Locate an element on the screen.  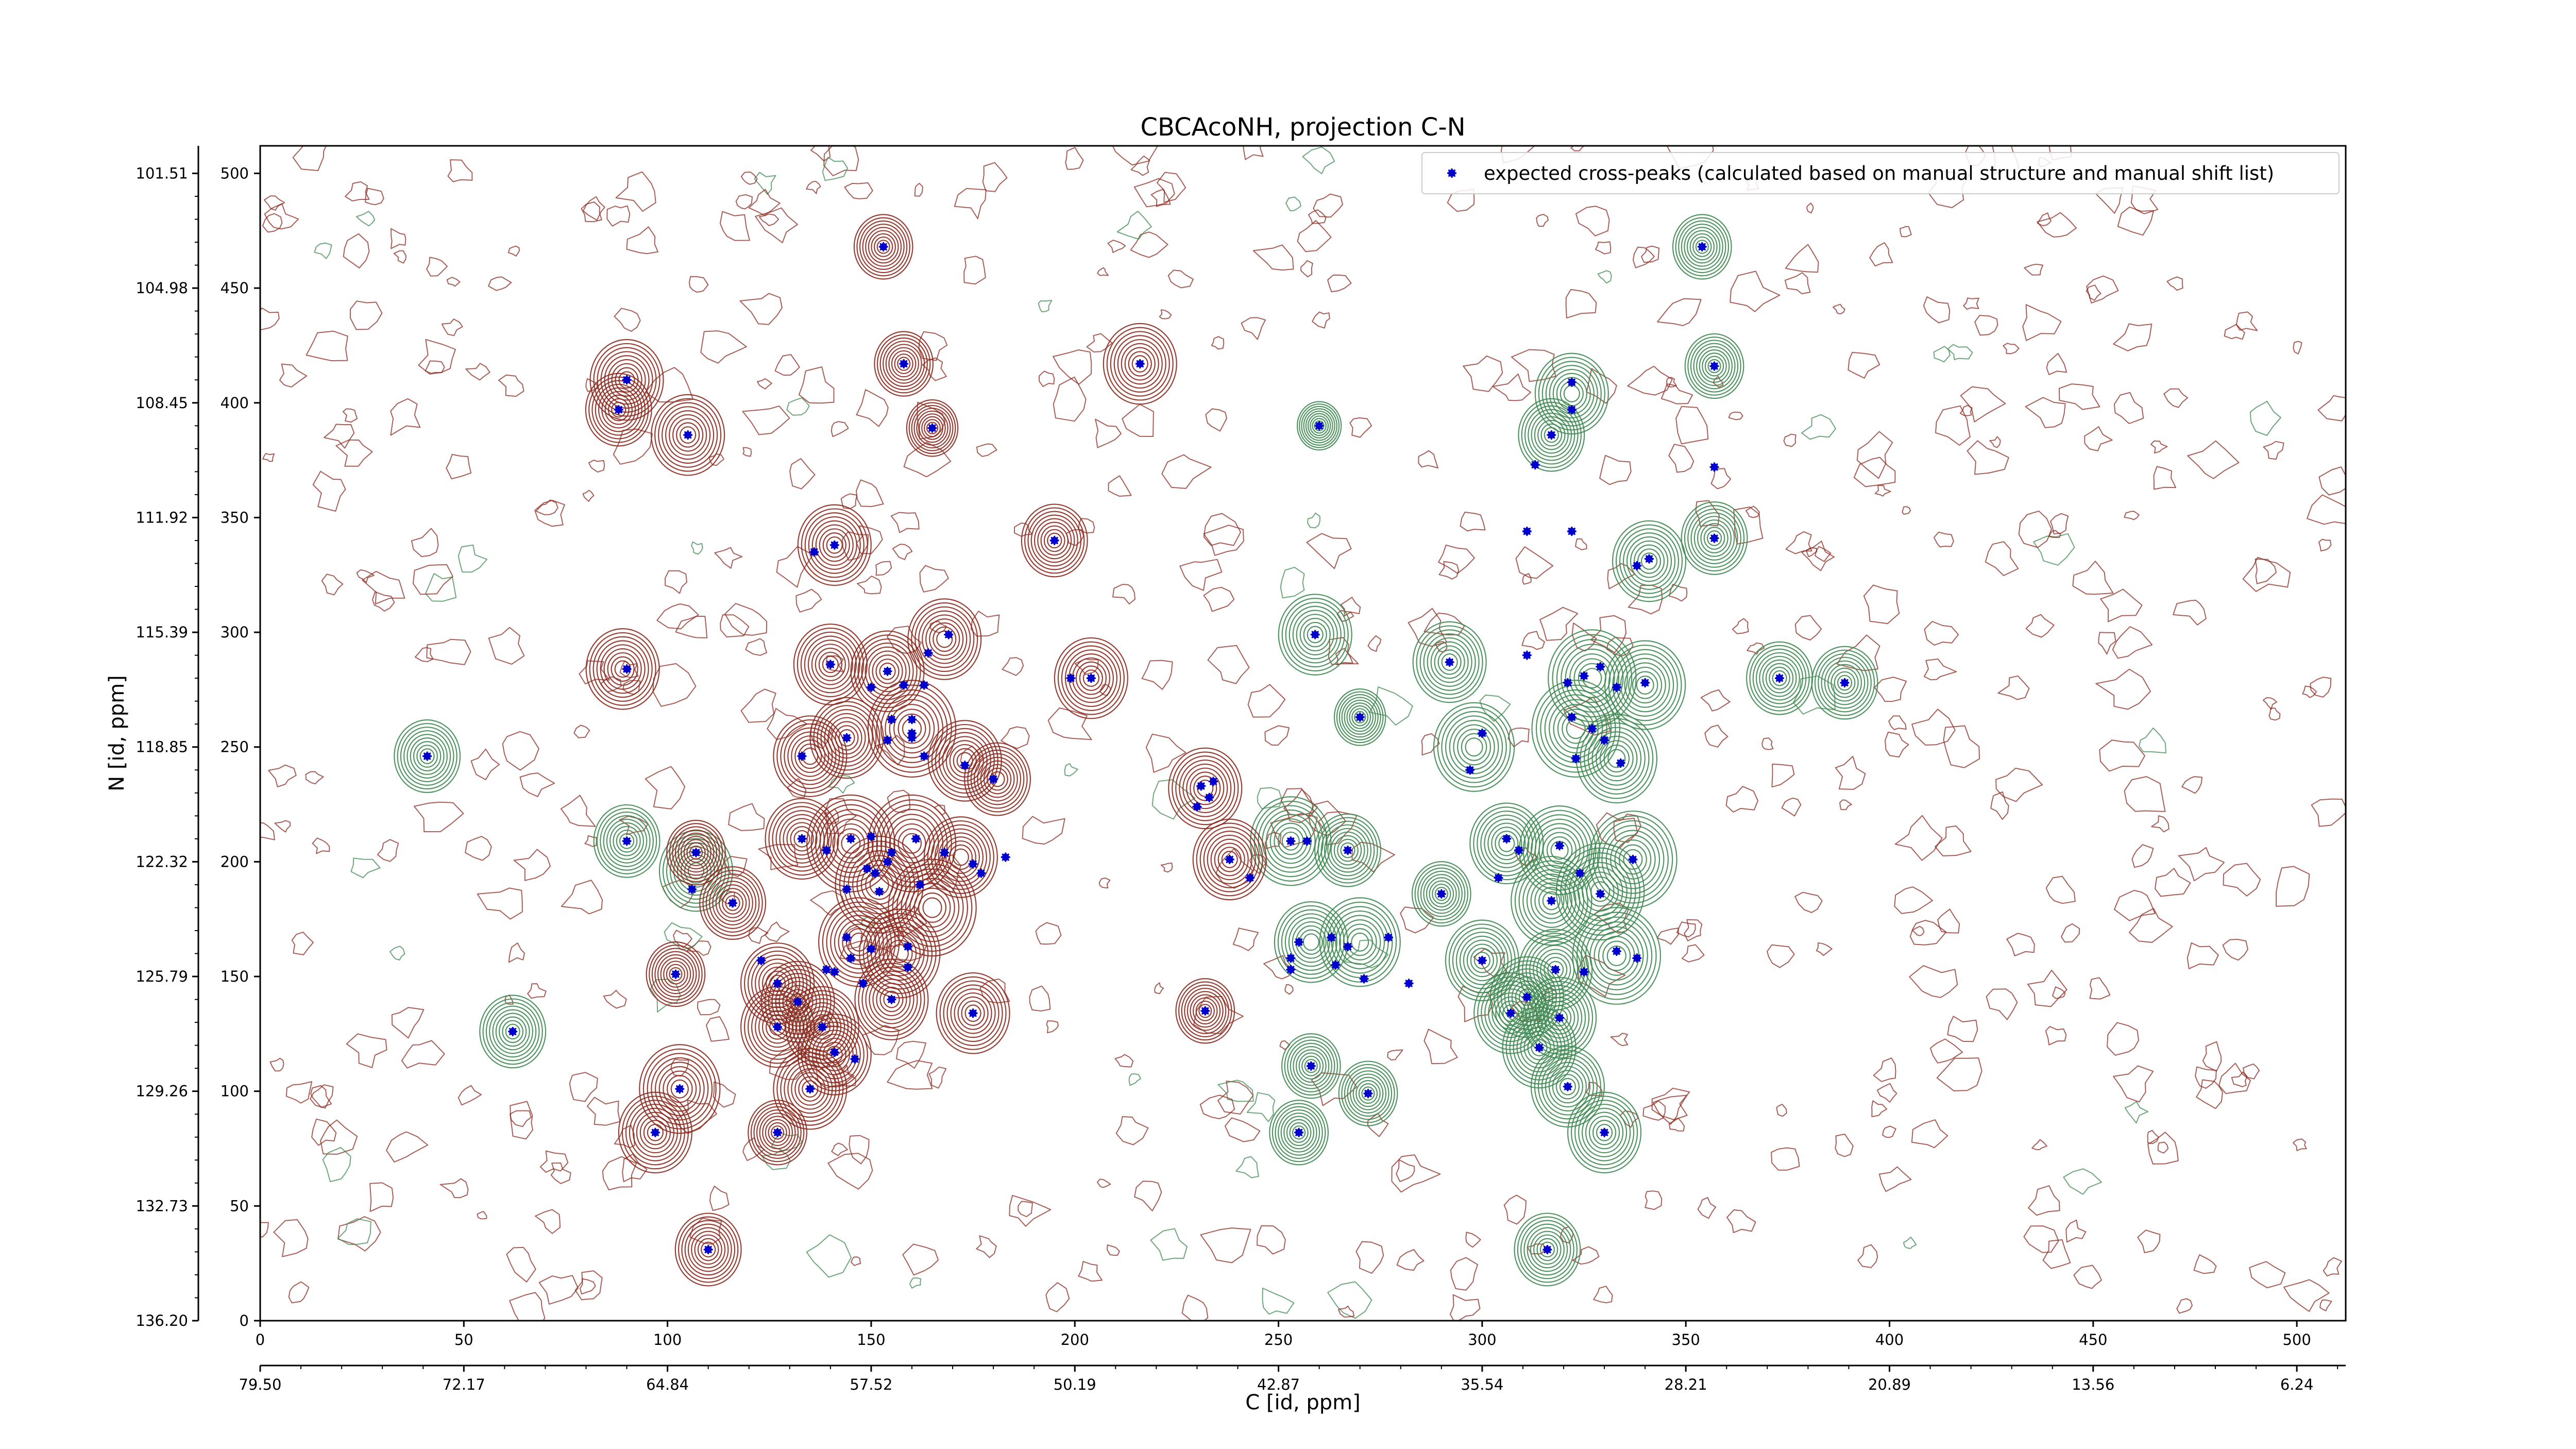
x-ppm-tick-label: 20.89 is located at coordinates (1889, 1384).